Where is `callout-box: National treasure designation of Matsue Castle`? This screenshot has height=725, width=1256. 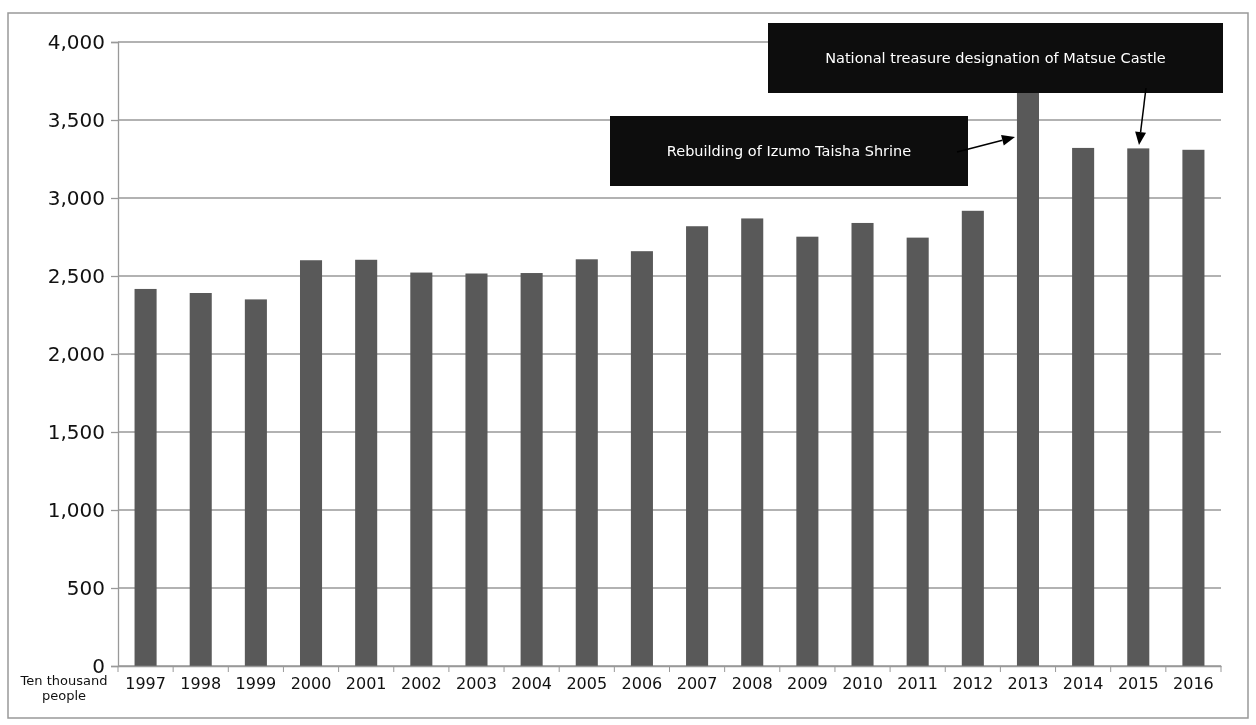
callout-box: National treasure designation of Matsue Castle is located at coordinates (995, 58).